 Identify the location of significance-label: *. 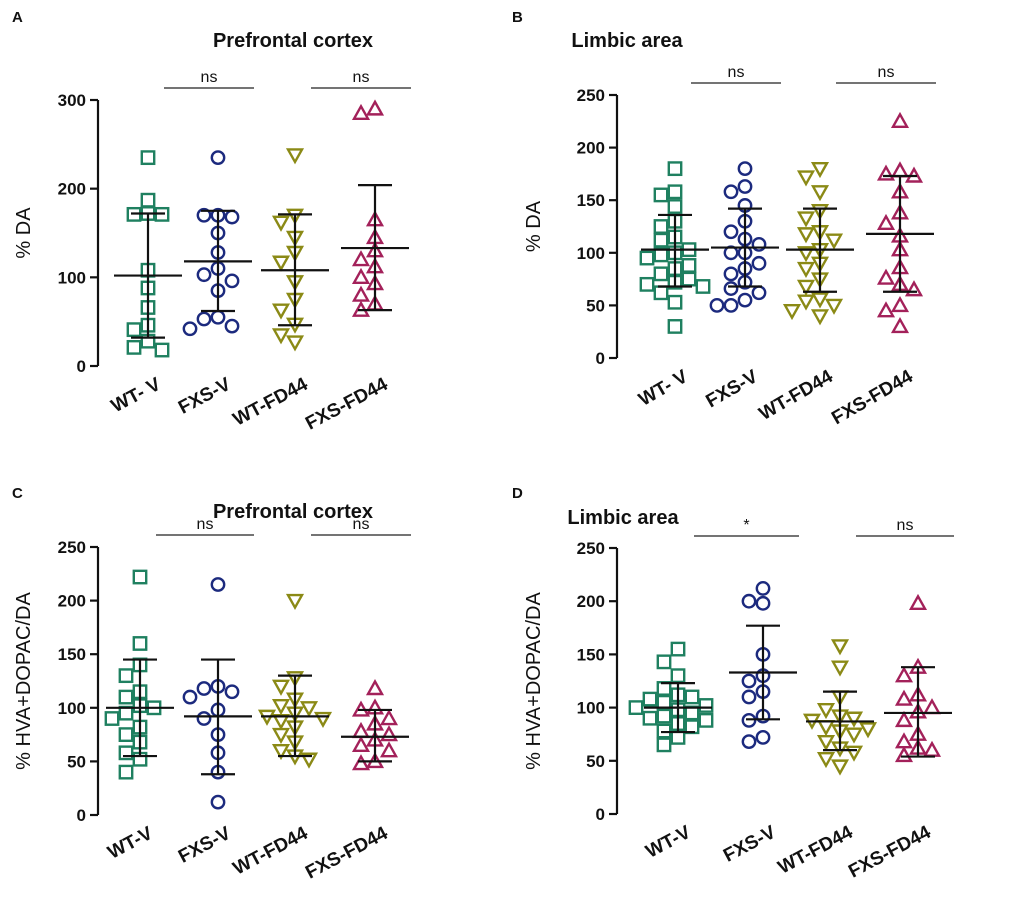
(746, 525).